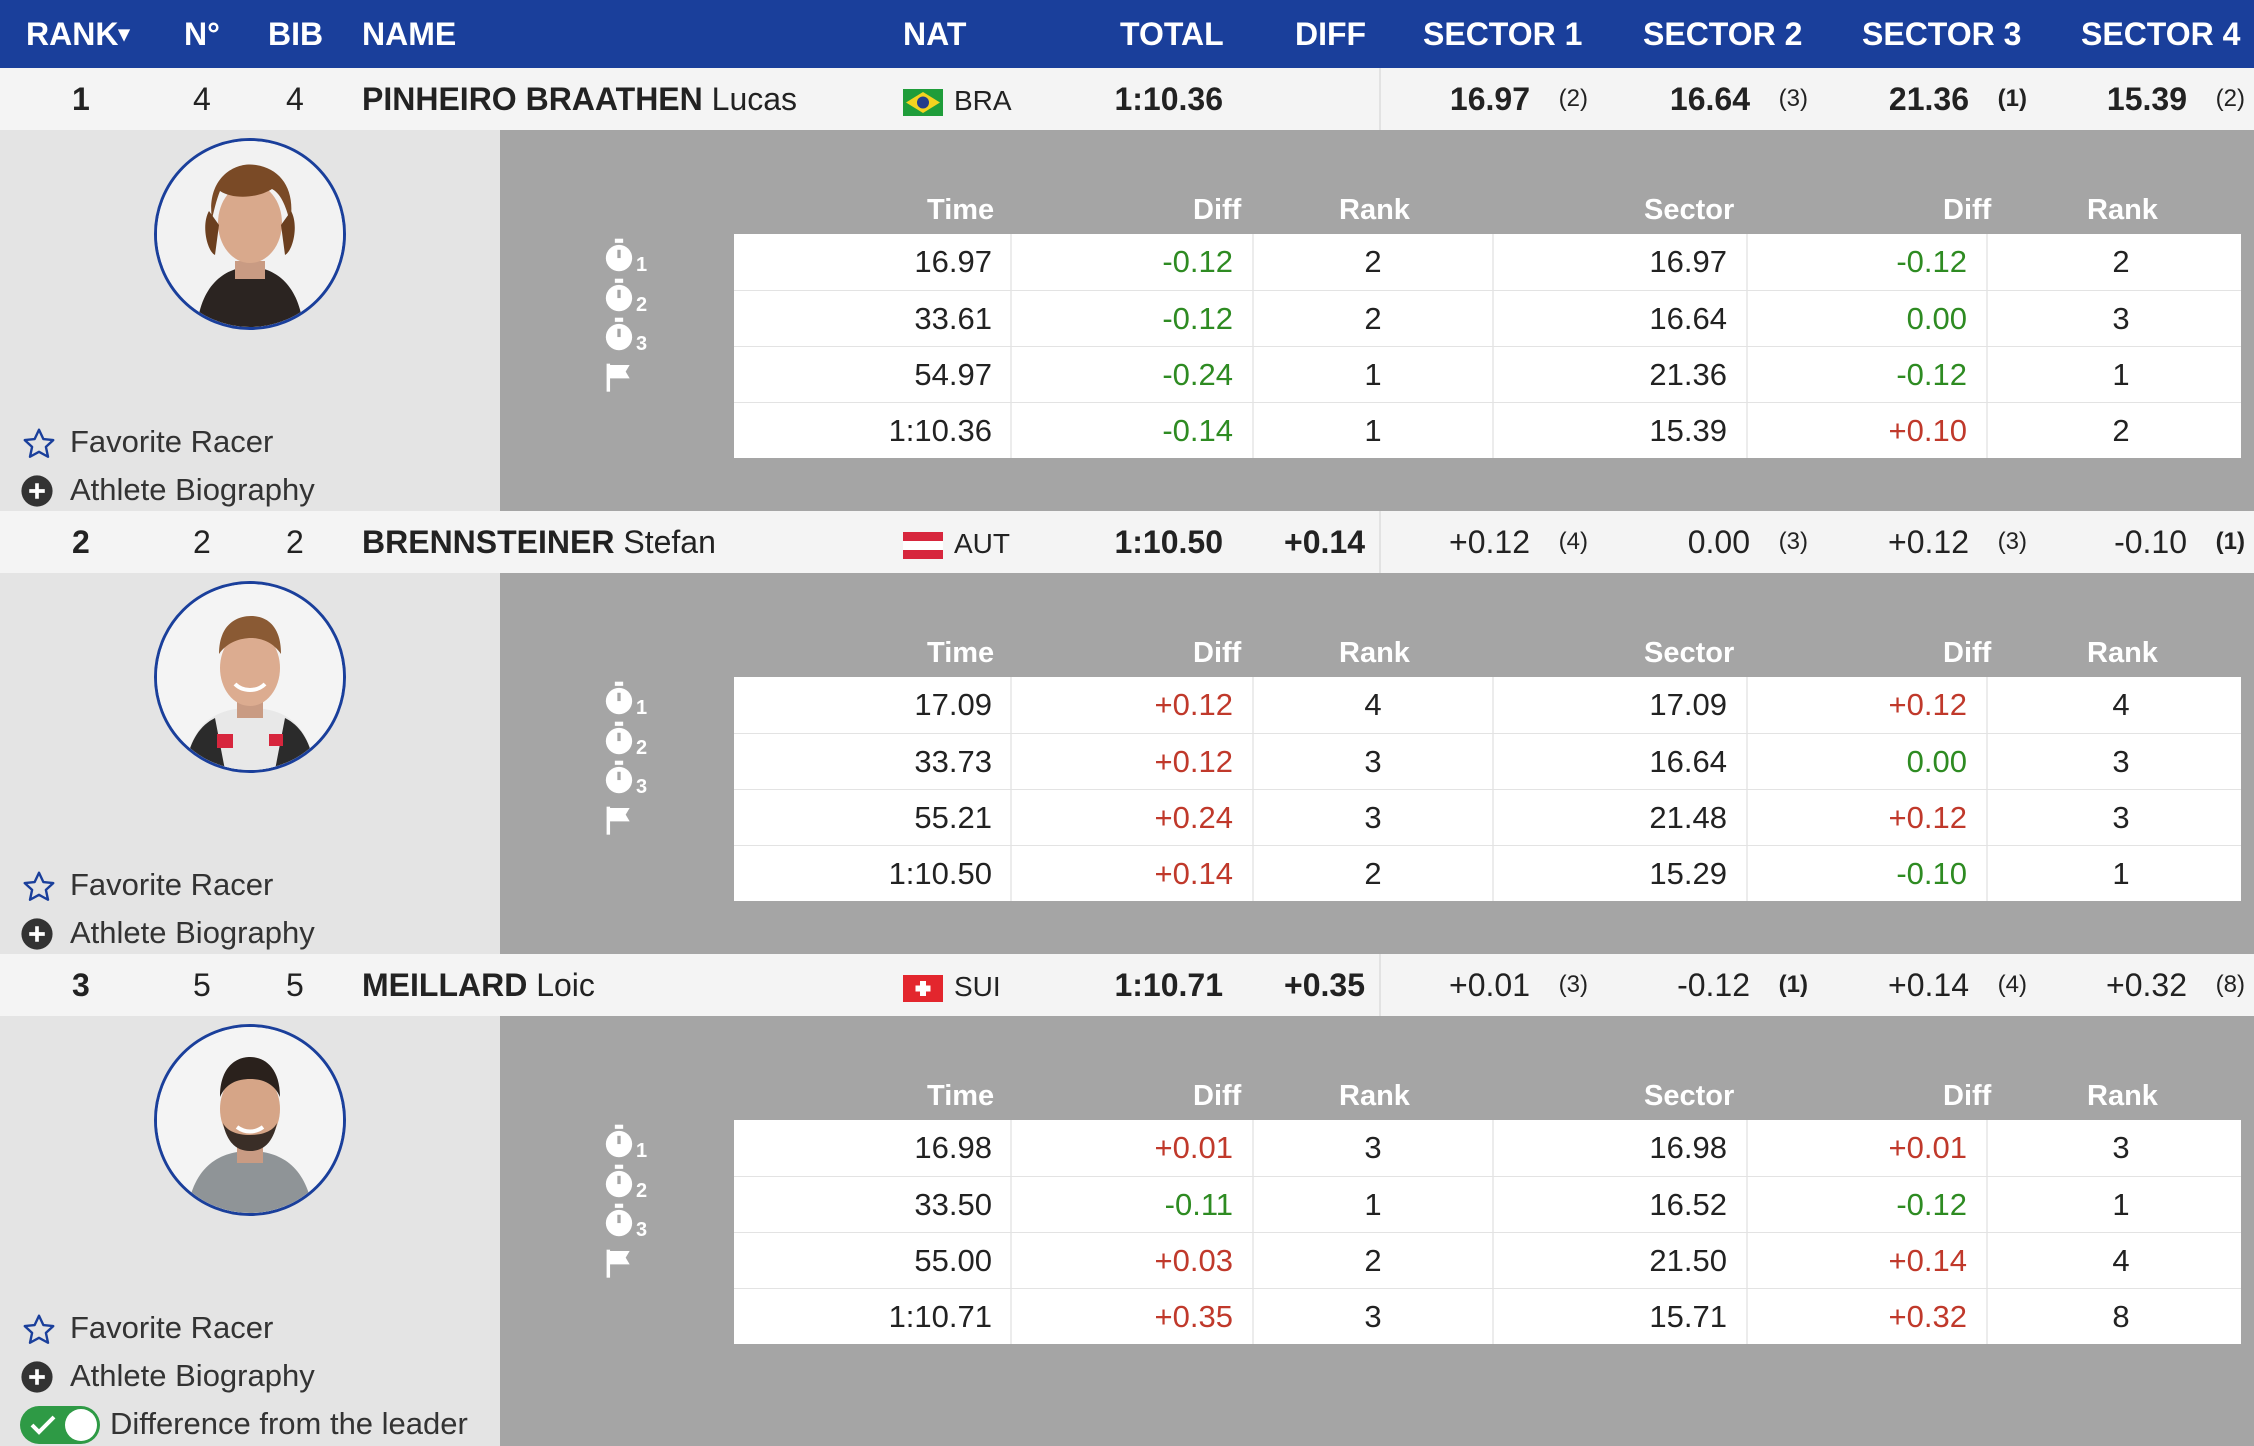  Describe the element at coordinates (2122, 210) in the screenshot. I see `sector-rank-column-header: Rank` at that location.